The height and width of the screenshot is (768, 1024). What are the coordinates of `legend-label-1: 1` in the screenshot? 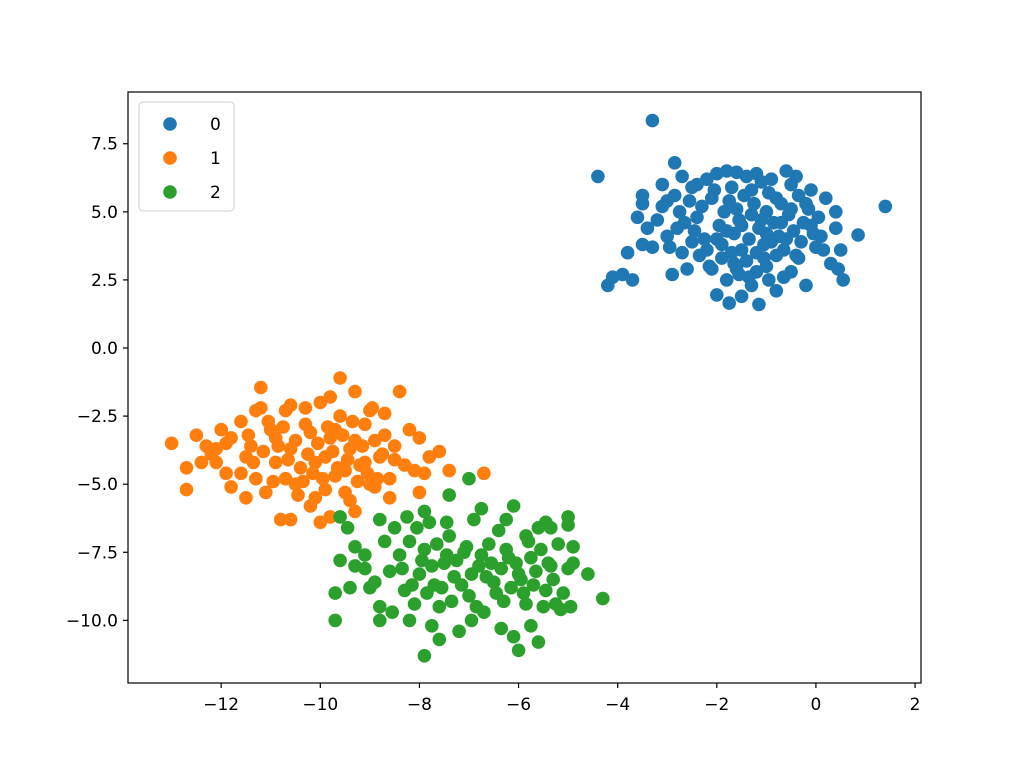 It's located at (215, 159).